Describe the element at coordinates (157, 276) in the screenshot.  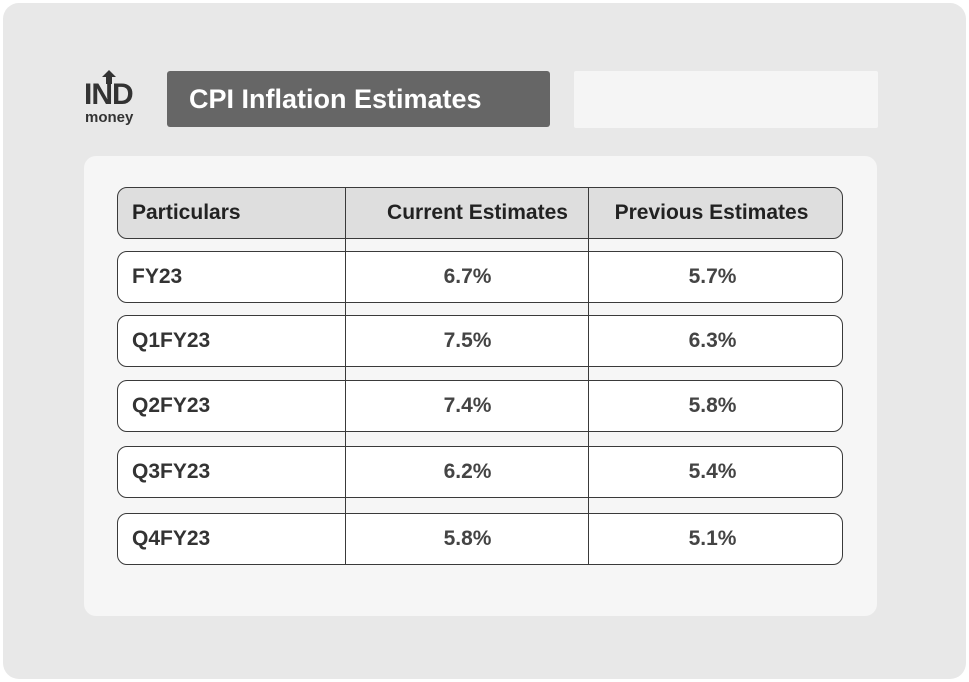
I see `table-cell: FY23` at that location.